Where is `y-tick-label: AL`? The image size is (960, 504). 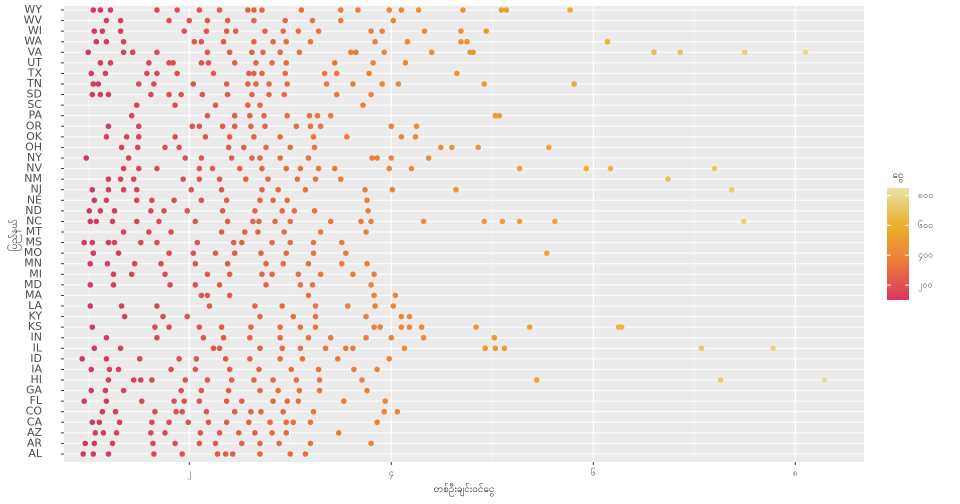
y-tick-label: AL is located at coordinates (35, 453).